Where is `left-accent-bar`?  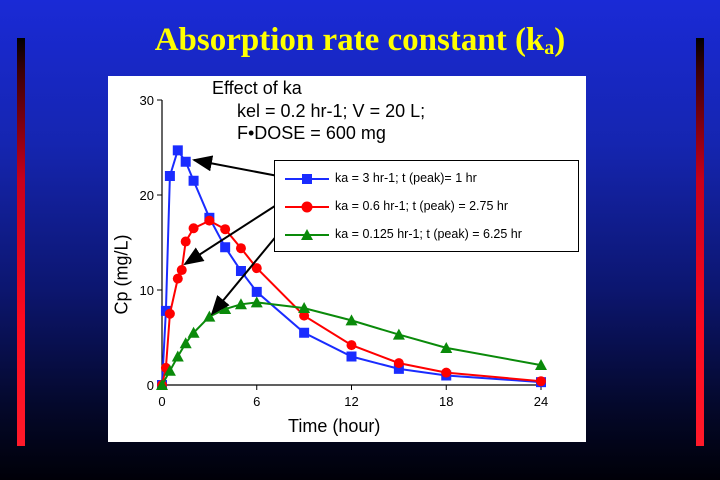
left-accent-bar is located at coordinates (21, 242).